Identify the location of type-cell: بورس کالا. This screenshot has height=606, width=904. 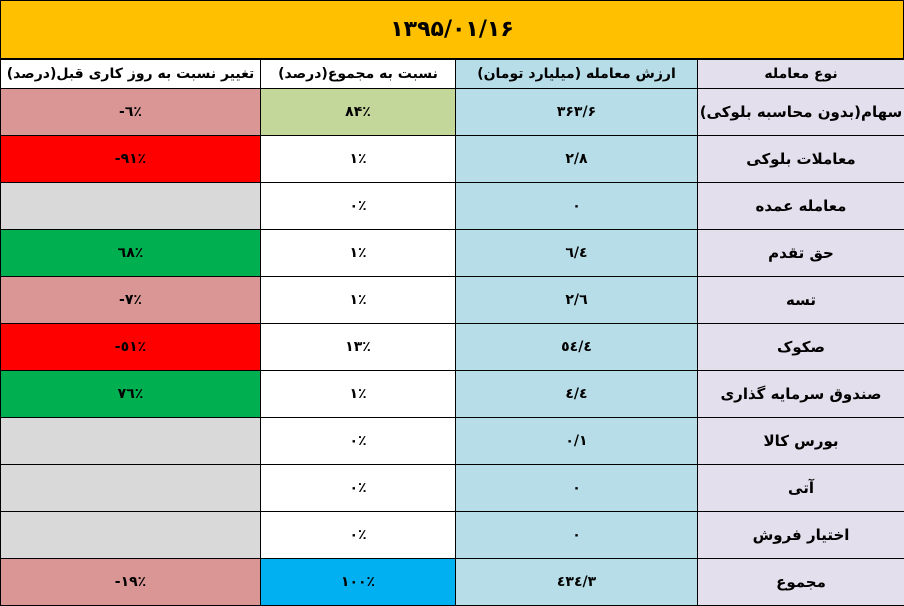
(801, 441).